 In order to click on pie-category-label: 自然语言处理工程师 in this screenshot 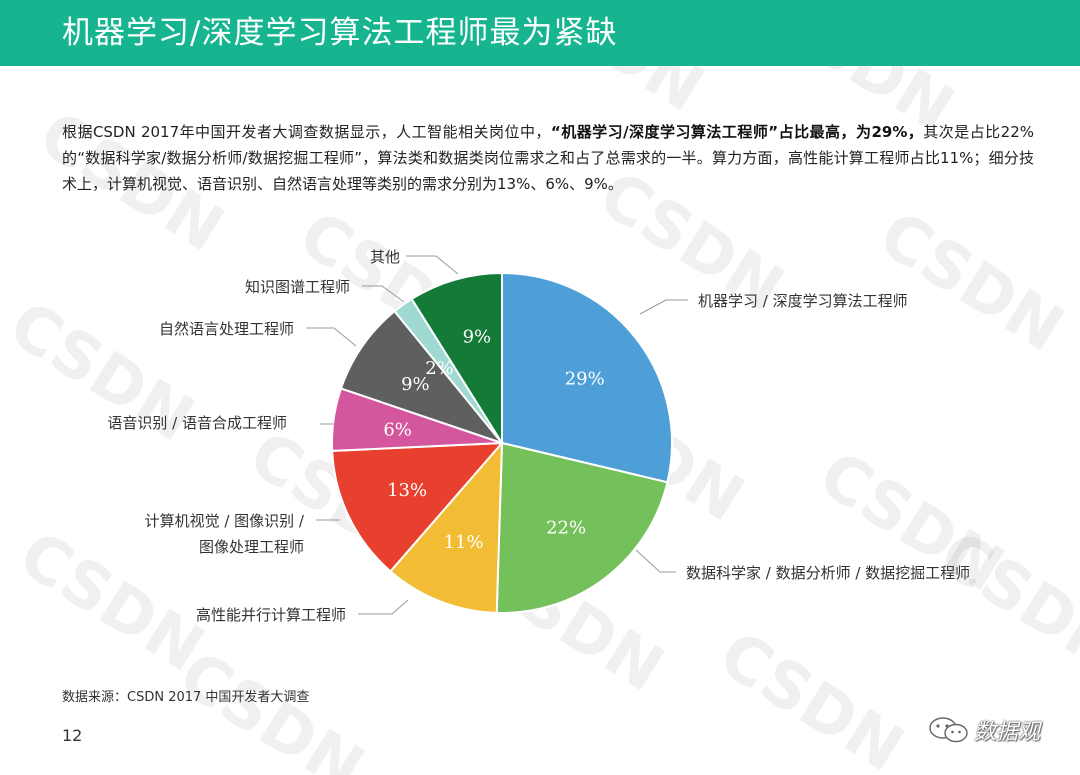, I will do `click(226, 329)`.